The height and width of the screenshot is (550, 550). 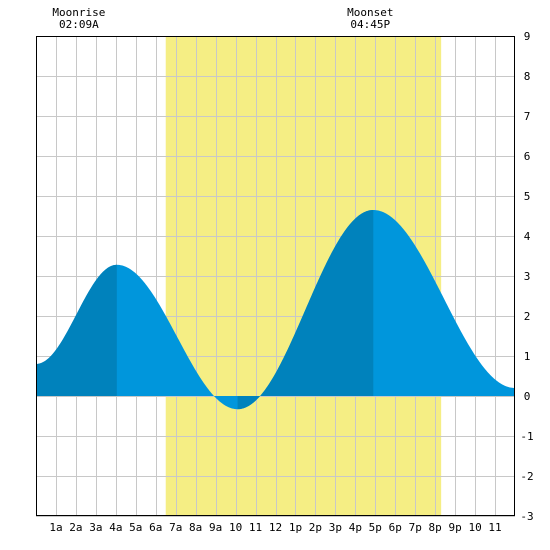 What do you see at coordinates (527, 196) in the screenshot?
I see `y-tick-label: 5` at bounding box center [527, 196].